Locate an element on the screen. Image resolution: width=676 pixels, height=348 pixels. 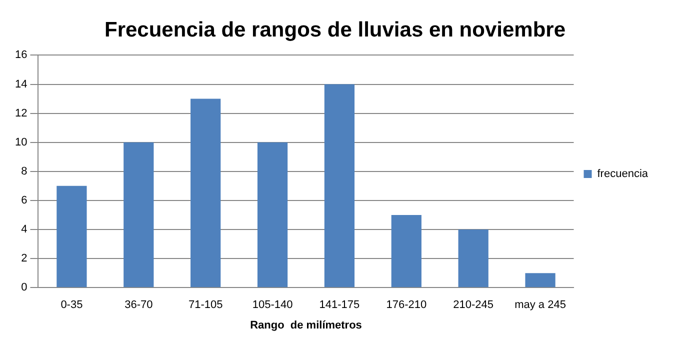
x-tick-label: 105-140 is located at coordinates (272, 305).